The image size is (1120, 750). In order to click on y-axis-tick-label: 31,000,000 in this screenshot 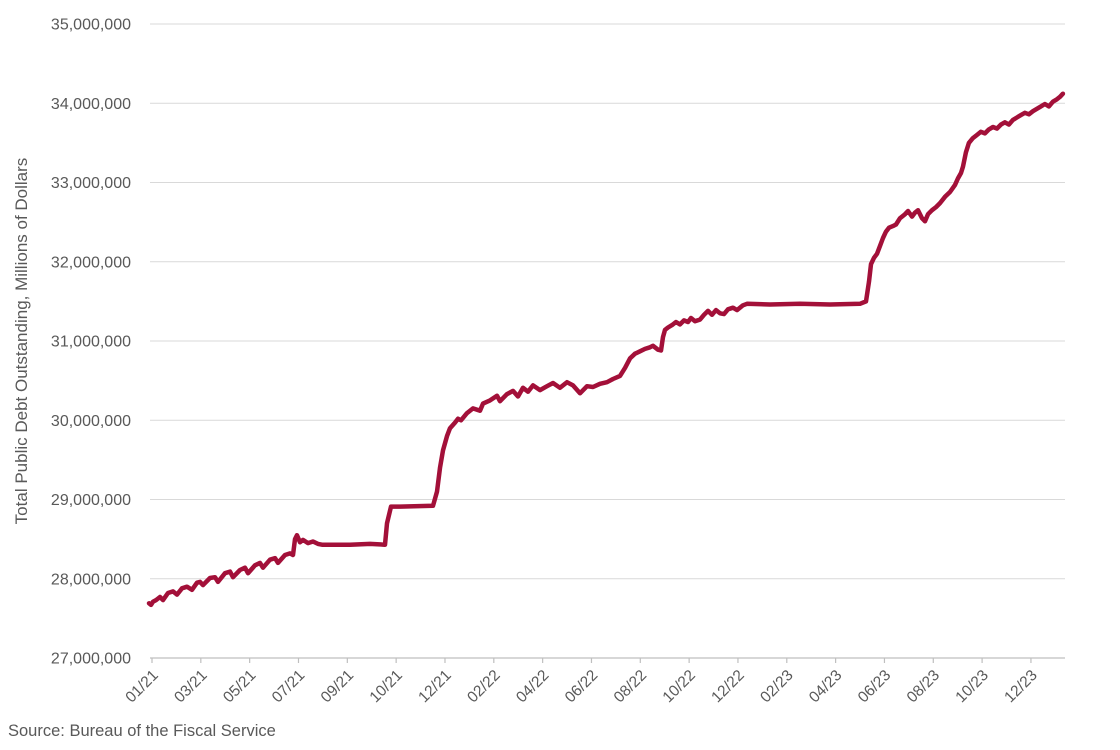, I will do `click(91, 342)`.